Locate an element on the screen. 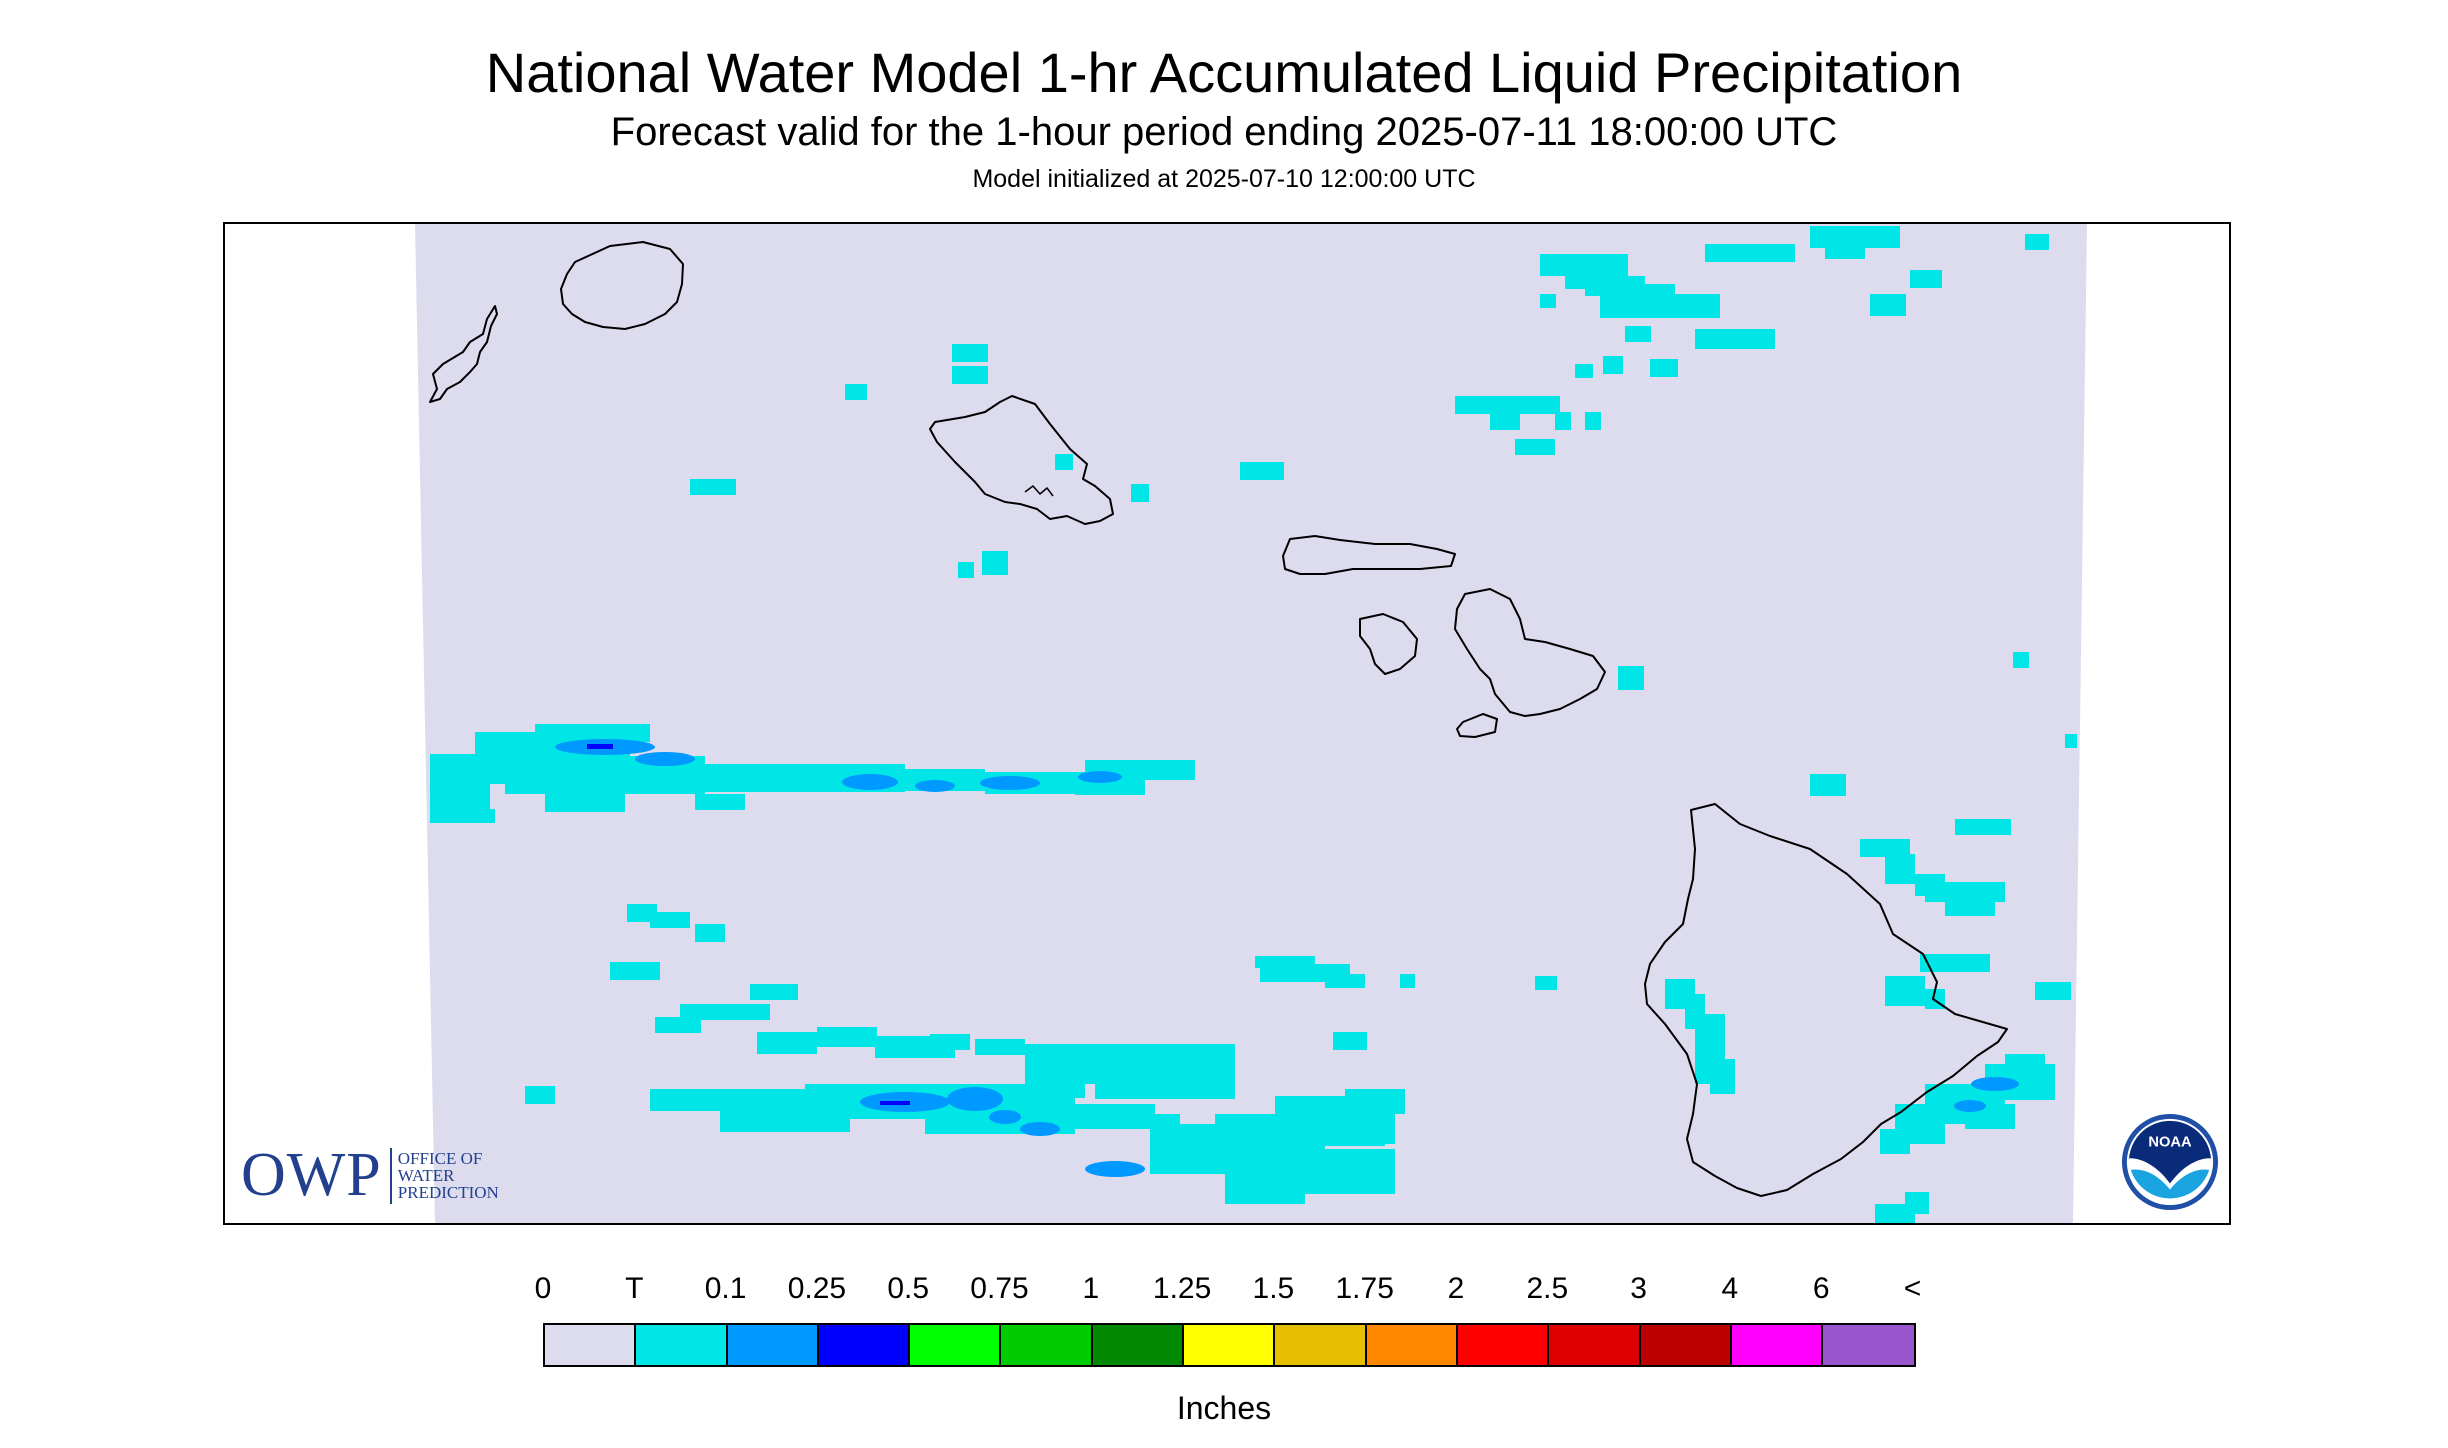 Image resolution: width=2448 pixels, height=1448 pixels. legend-tick-label: 0.5 is located at coordinates (908, 1288).